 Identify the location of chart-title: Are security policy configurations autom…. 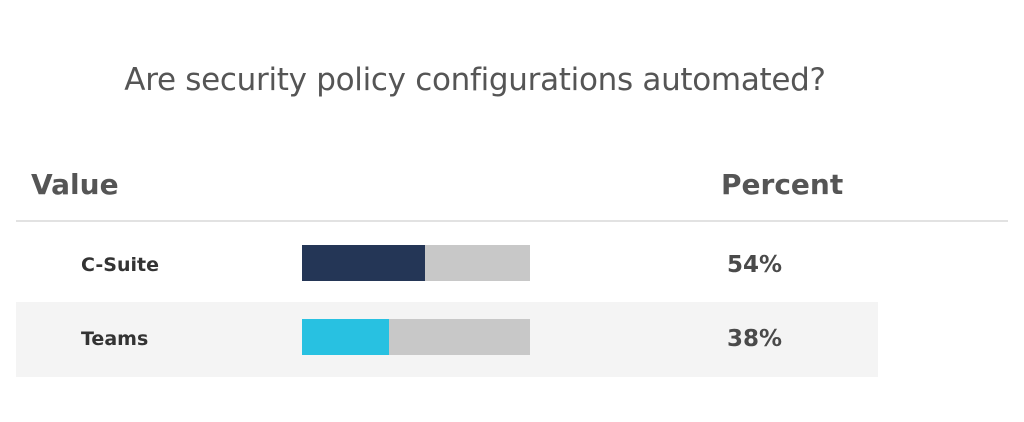
(475, 80).